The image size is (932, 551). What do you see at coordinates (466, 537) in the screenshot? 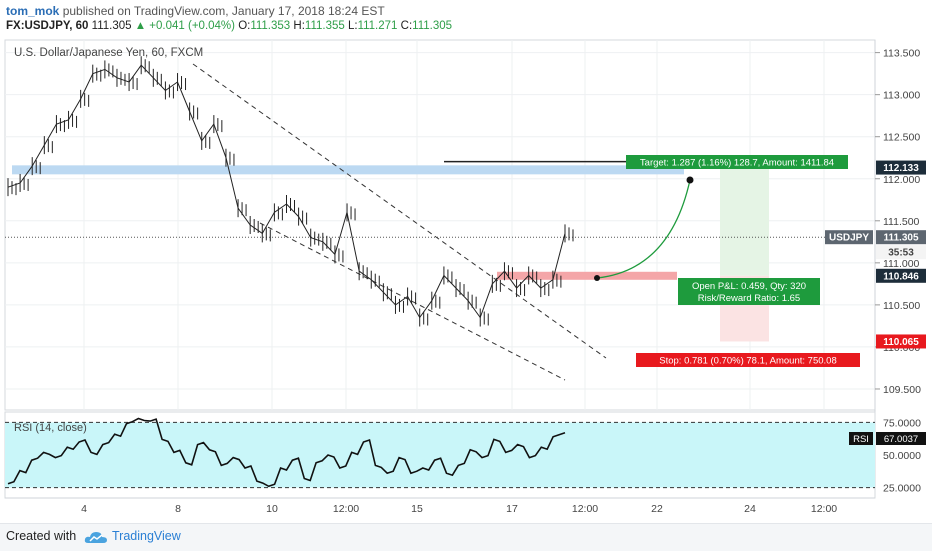
I see `footer-bar: Created with TradingView` at bounding box center [466, 537].